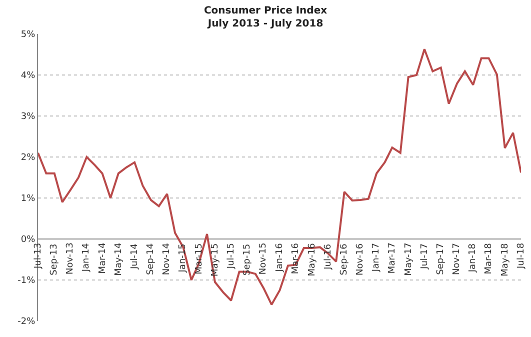  I want to click on x-tick-label: Jul-18, so click(521, 256).